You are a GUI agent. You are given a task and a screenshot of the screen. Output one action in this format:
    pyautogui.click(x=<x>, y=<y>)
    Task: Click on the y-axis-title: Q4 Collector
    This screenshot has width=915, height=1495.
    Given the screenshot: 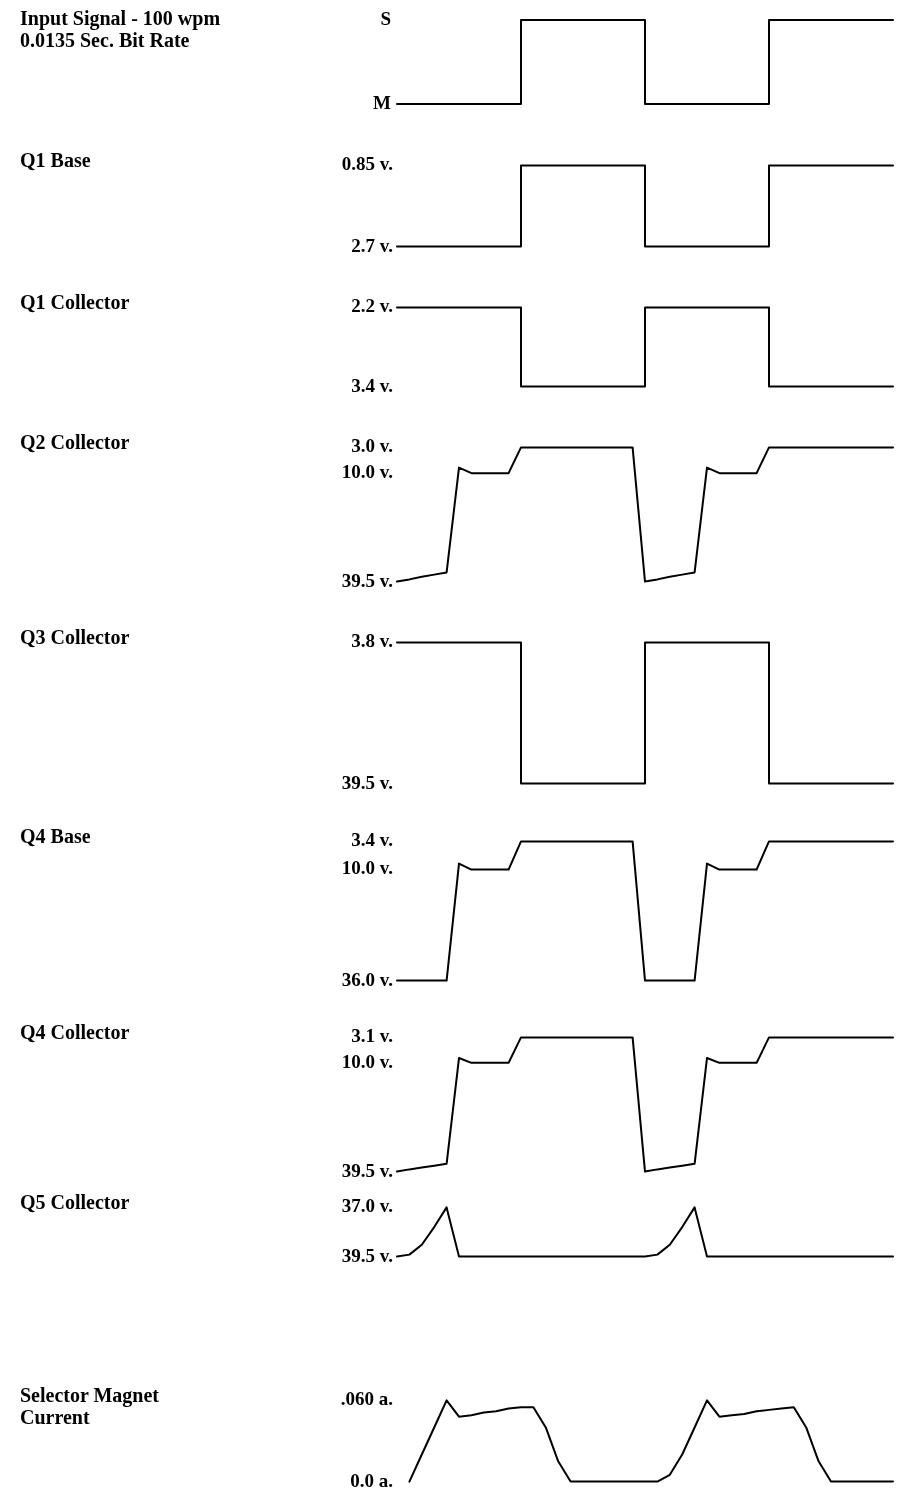 What is the action you would take?
    pyautogui.click(x=75, y=1032)
    